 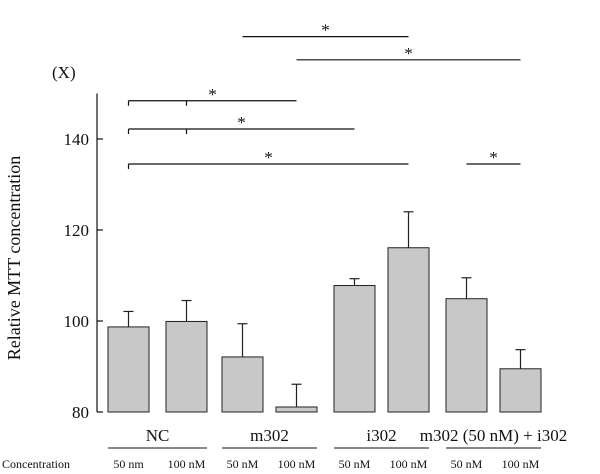 What do you see at coordinates (243, 464) in the screenshot?
I see `concentration-label-2: 50 nM` at bounding box center [243, 464].